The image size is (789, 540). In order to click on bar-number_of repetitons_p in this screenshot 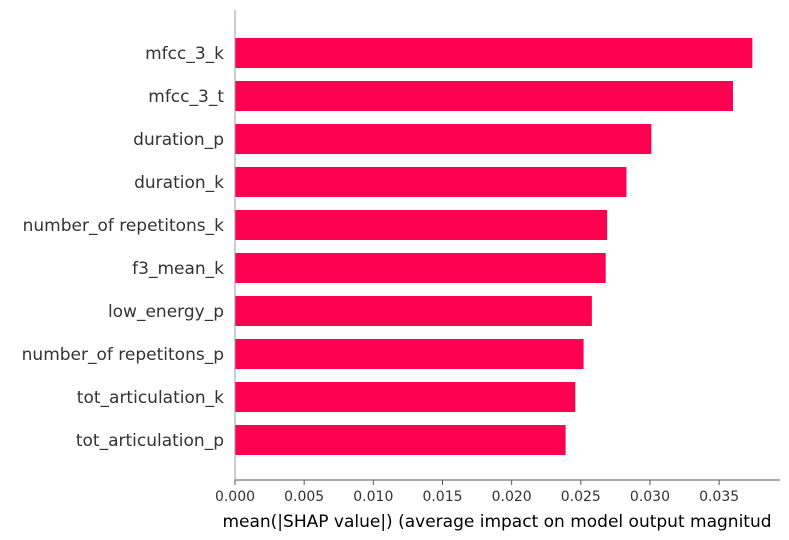, I will do `click(409, 354)`.